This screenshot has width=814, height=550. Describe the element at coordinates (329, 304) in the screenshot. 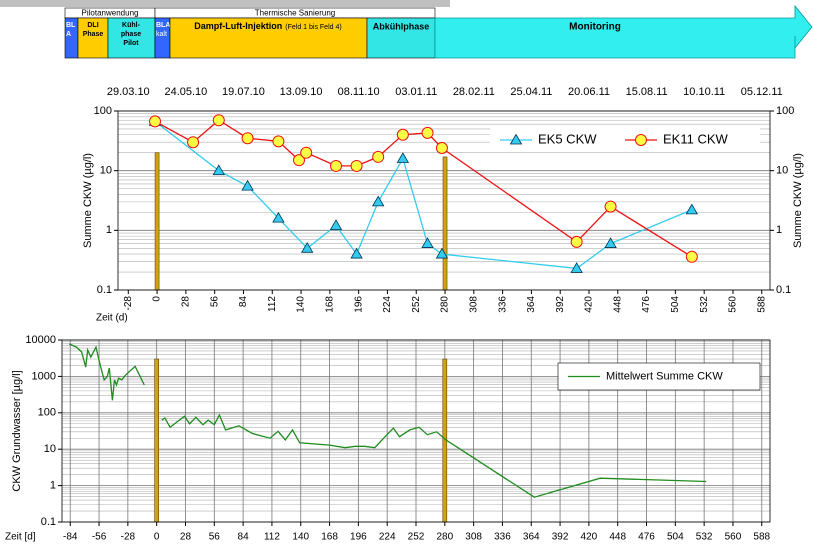

I see `x-tick-label: 168` at that location.